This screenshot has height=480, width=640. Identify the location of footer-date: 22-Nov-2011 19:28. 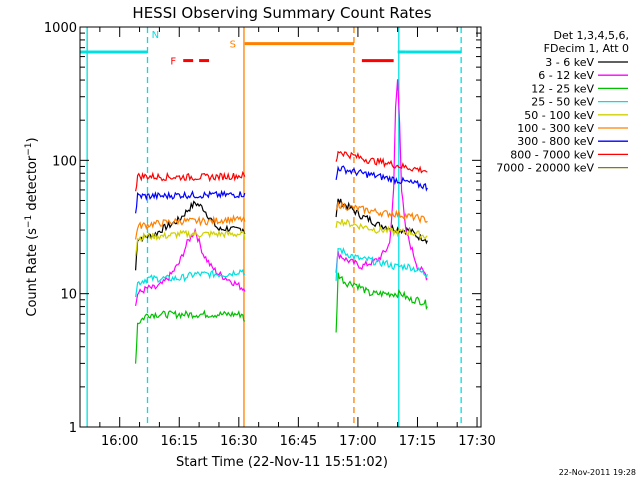
(597, 472).